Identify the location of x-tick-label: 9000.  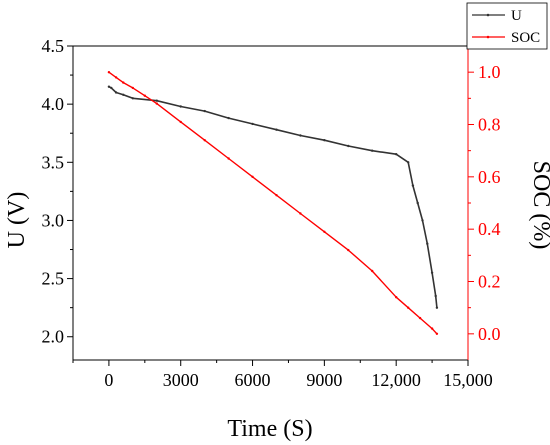
(324, 380).